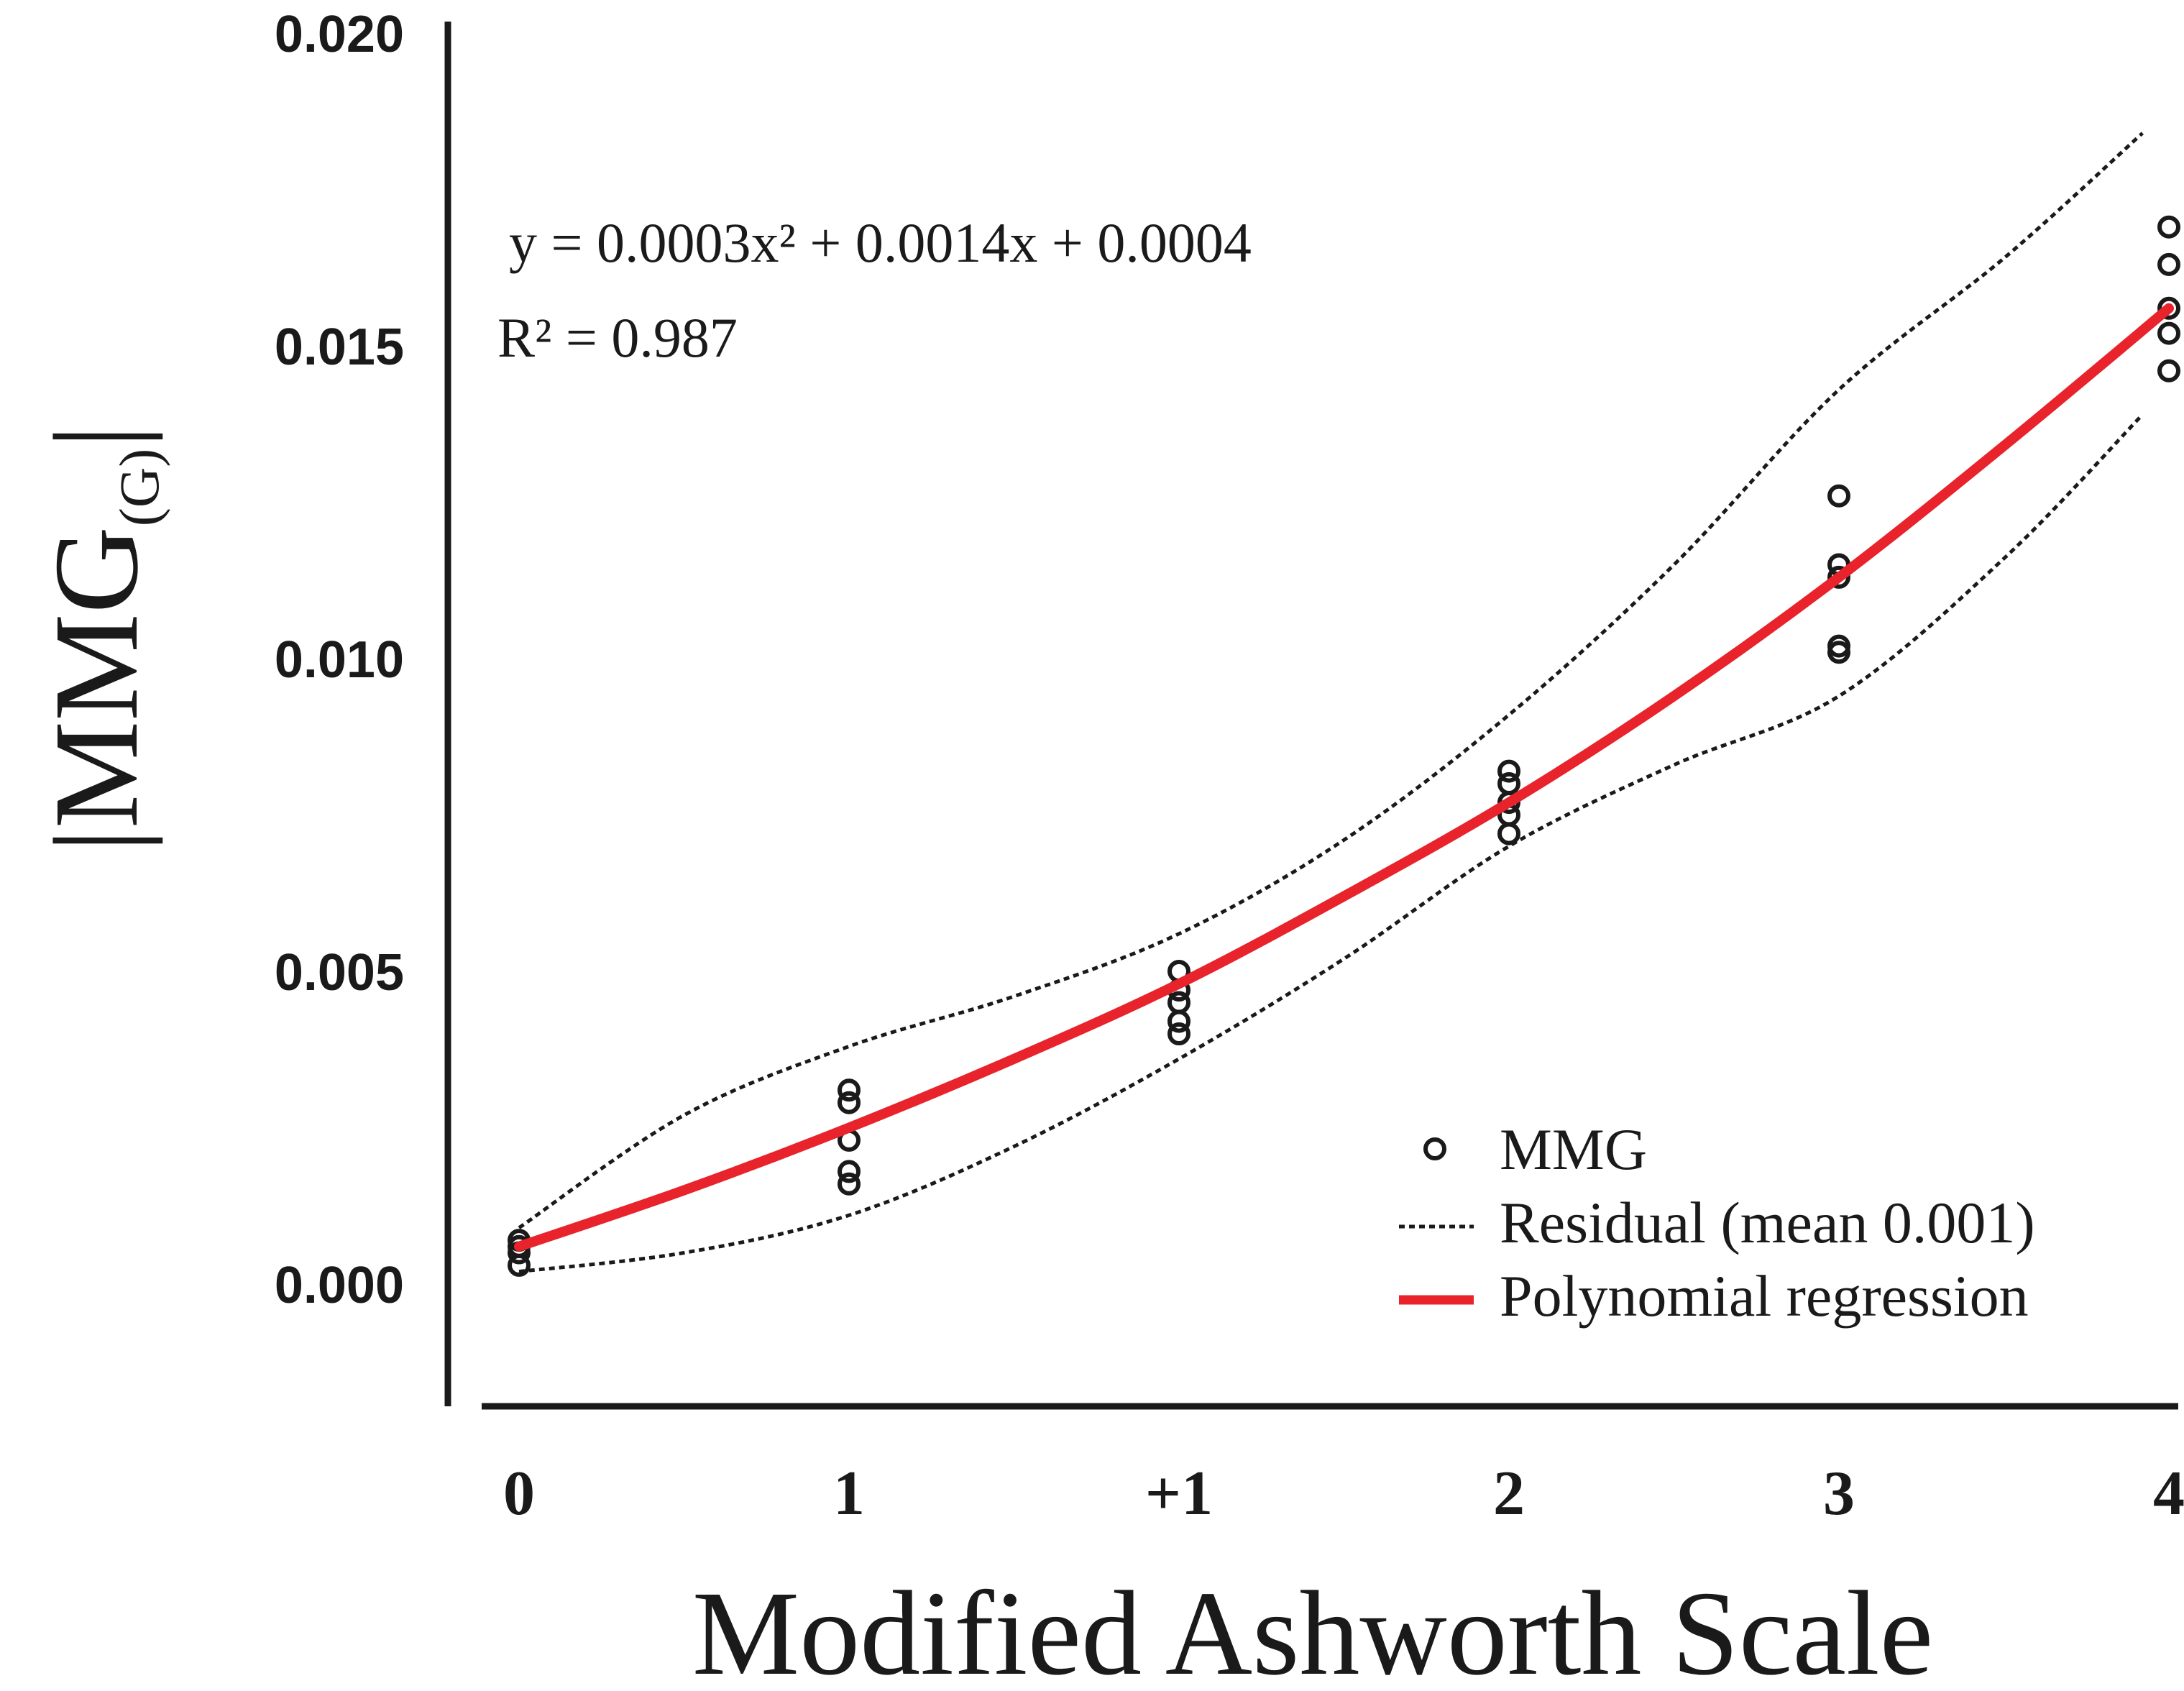 The image size is (2184, 1691). What do you see at coordinates (1509, 1494) in the screenshot?
I see `x-tick-label: 2` at bounding box center [1509, 1494].